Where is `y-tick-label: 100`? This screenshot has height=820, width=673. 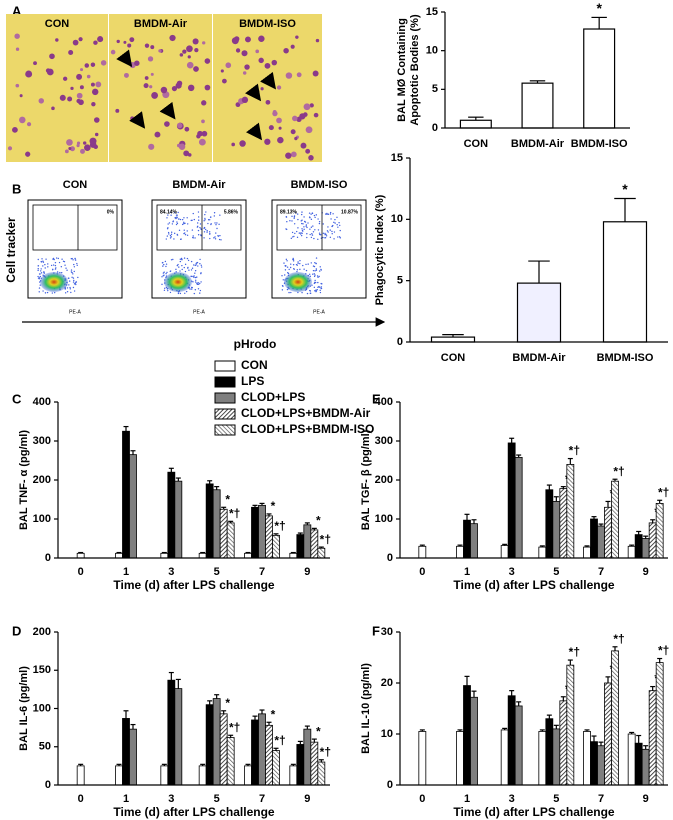
y-tick-label: 100 is located at coordinates (42, 708).